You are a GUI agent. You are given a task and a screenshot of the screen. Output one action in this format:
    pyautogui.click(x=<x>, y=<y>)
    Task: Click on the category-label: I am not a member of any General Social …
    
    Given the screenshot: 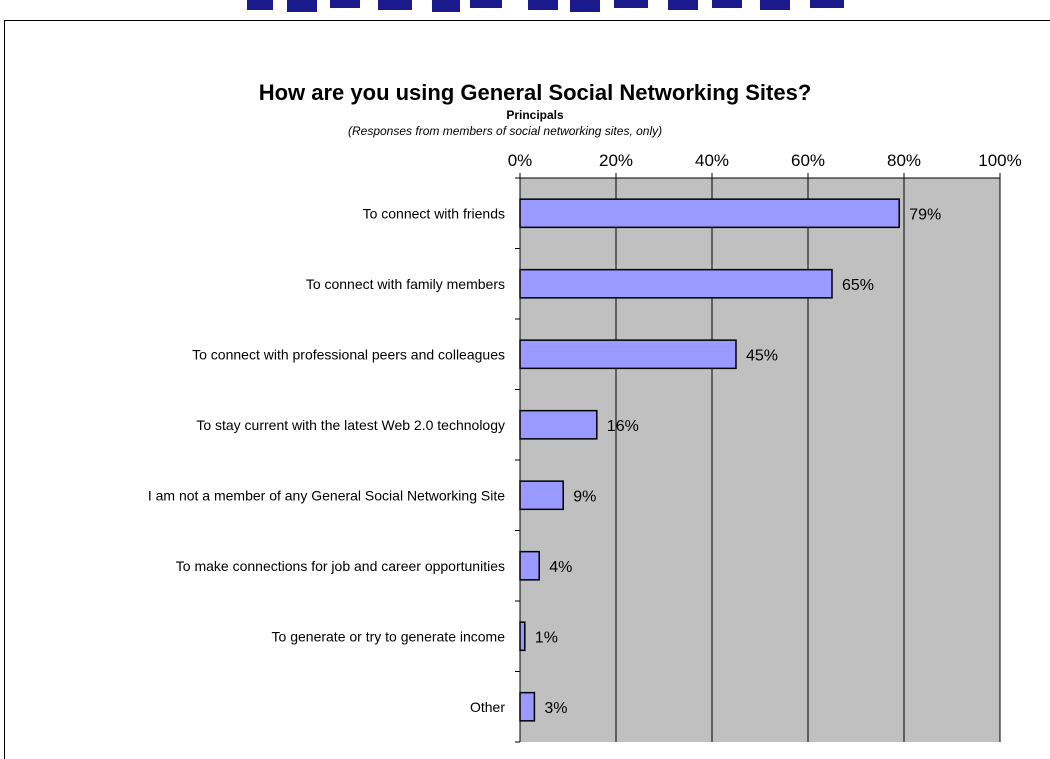 What is the action you would take?
    pyautogui.click(x=326, y=495)
    